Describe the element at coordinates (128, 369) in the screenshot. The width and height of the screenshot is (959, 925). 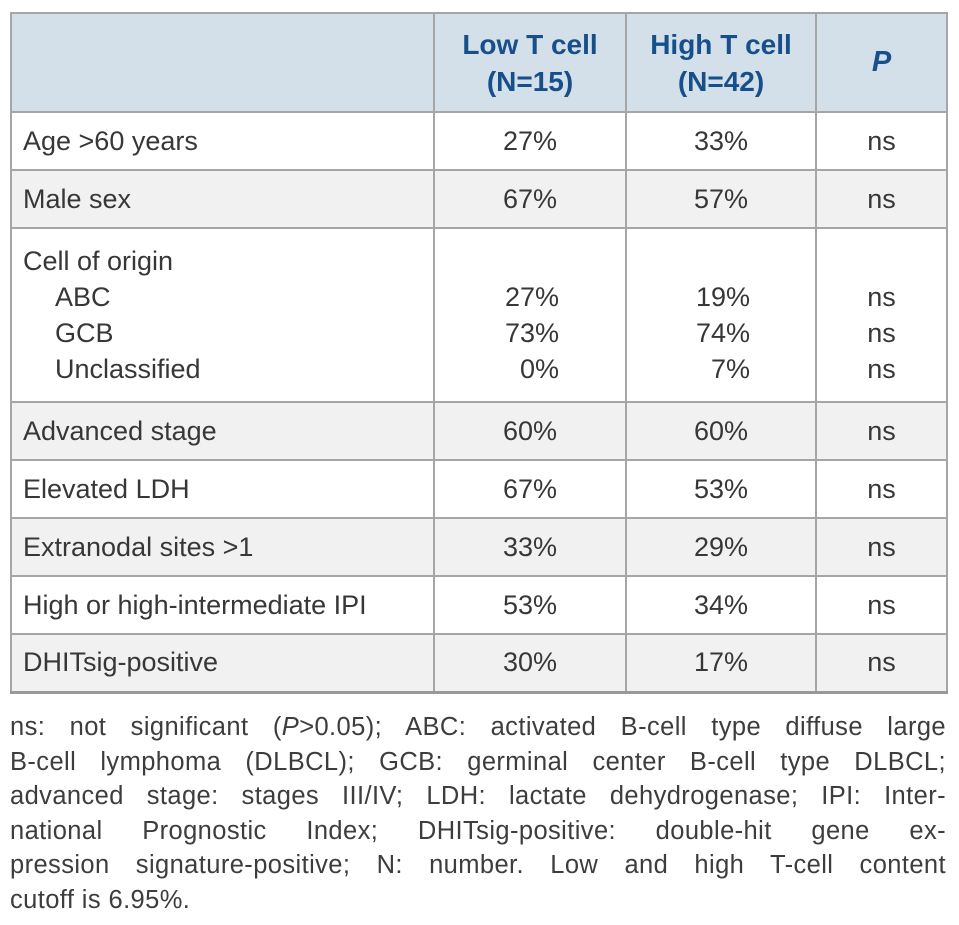
I see `sub-label-unclassified: Unclassified` at that location.